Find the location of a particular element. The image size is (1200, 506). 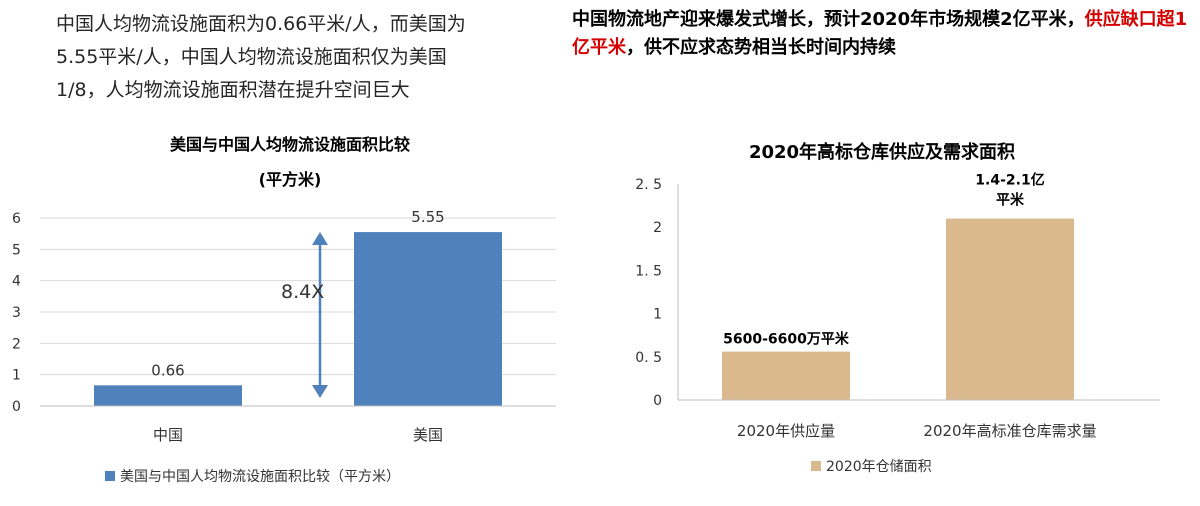

right-y-tick-label: 2 is located at coordinates (657, 228).